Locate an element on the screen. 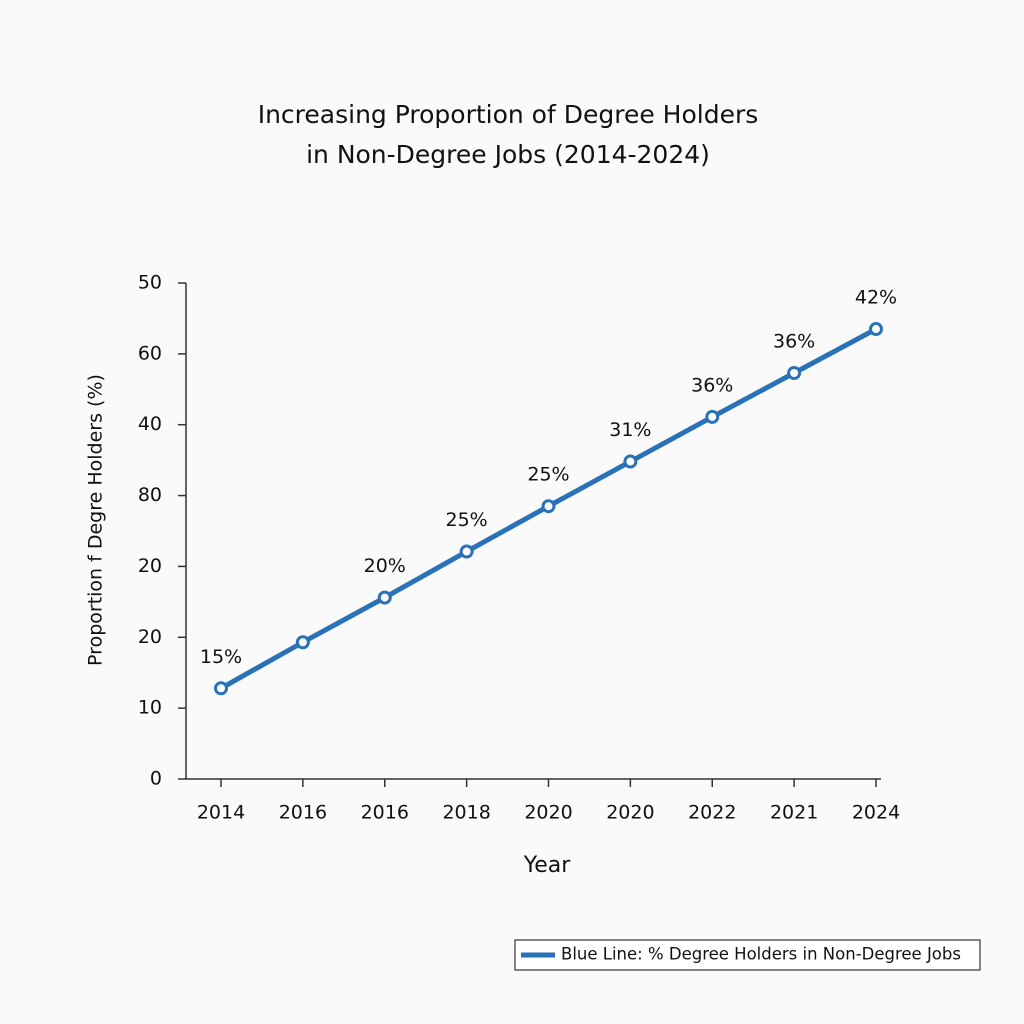 The width and height of the screenshot is (1024, 1024). point-label: 15% is located at coordinates (221, 657).